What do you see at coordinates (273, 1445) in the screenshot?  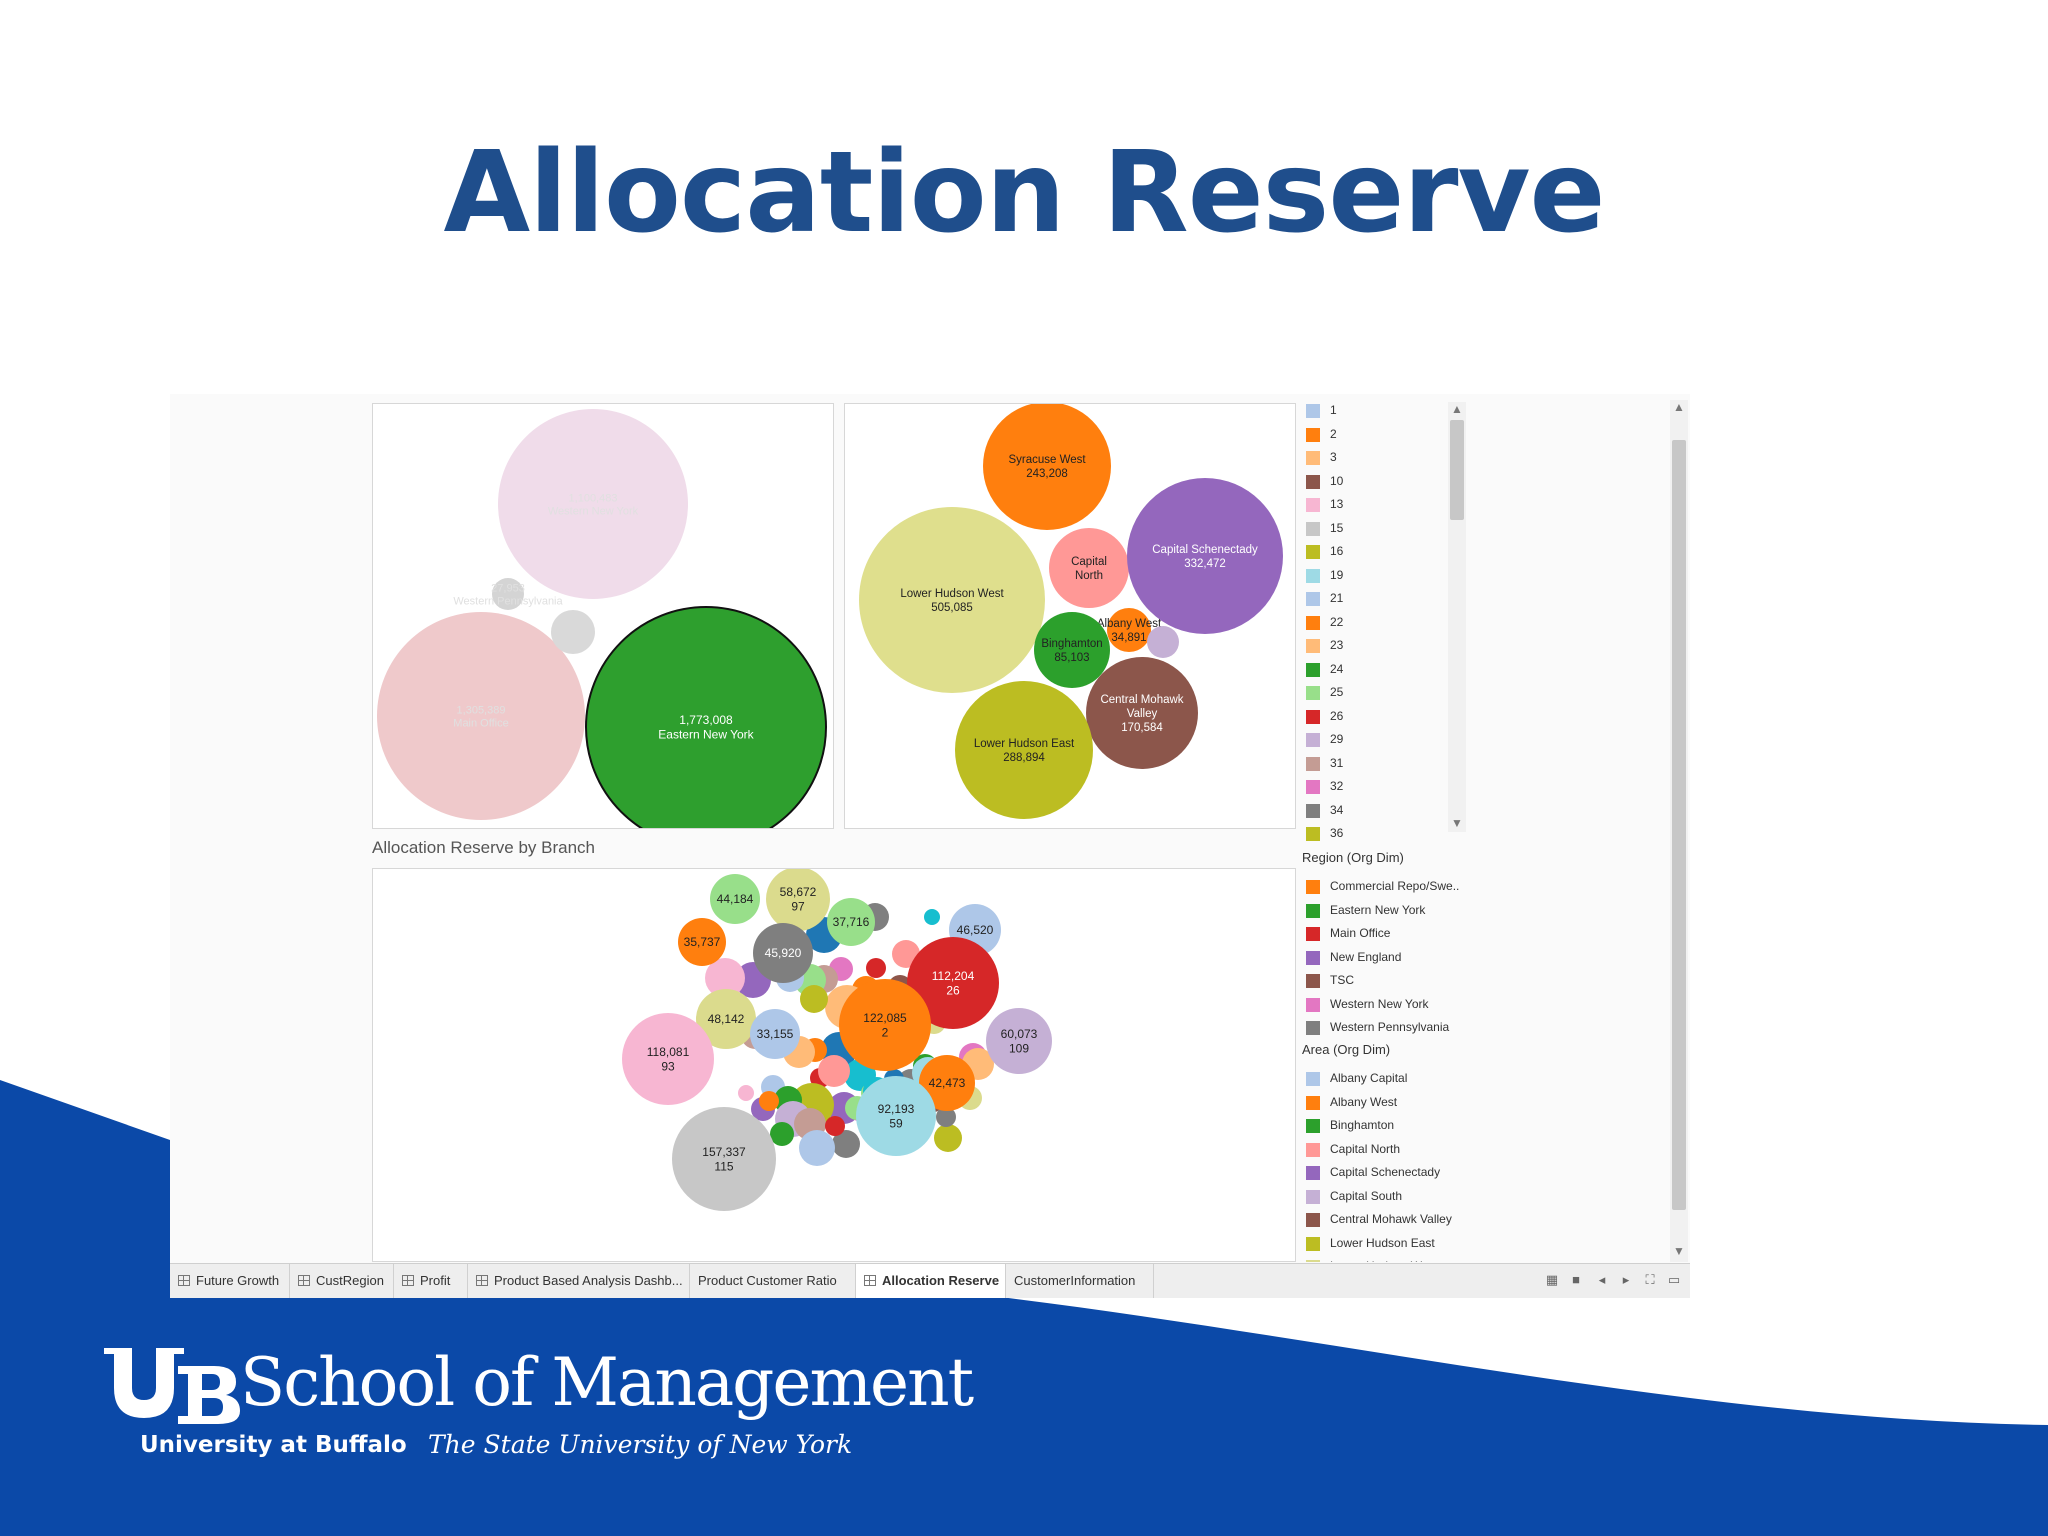 I see `university-name: University at Buffalo` at bounding box center [273, 1445].